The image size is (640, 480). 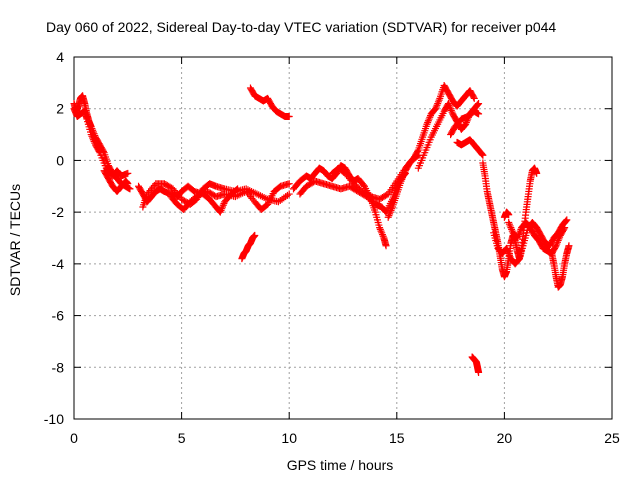 I want to click on series-trace-c, so click(x=248, y=247).